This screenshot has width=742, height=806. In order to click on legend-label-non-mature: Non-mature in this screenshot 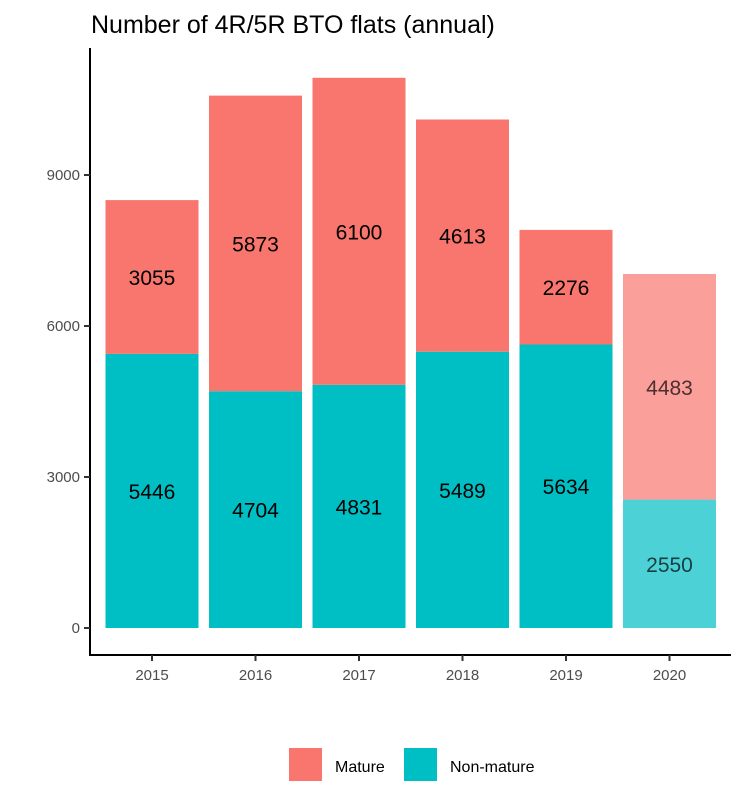, I will do `click(492, 767)`.